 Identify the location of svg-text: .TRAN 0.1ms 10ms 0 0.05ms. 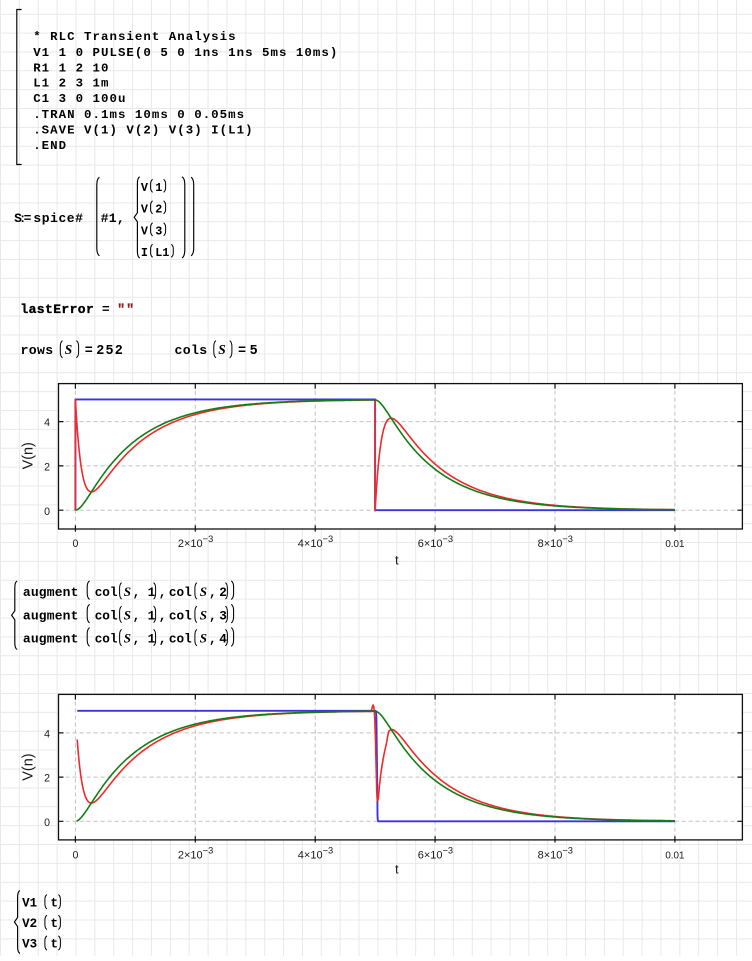
(139, 115).